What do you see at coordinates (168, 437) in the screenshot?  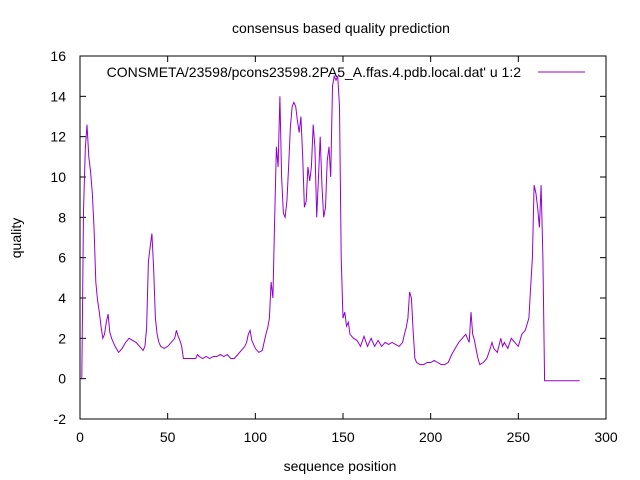 I see `x-tick-label: 50` at bounding box center [168, 437].